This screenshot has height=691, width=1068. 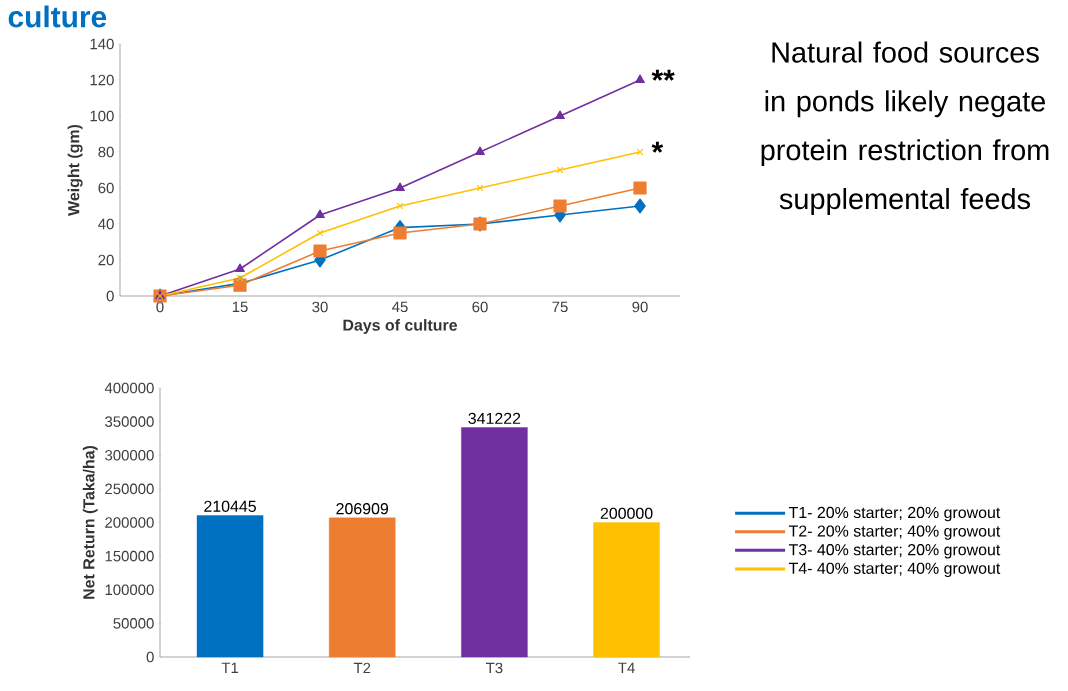 What do you see at coordinates (106, 224) in the screenshot?
I see `y-tick-label: 40` at bounding box center [106, 224].